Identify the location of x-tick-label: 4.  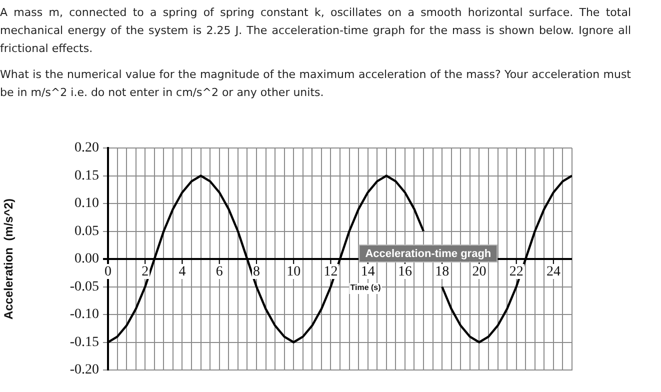
(182, 272).